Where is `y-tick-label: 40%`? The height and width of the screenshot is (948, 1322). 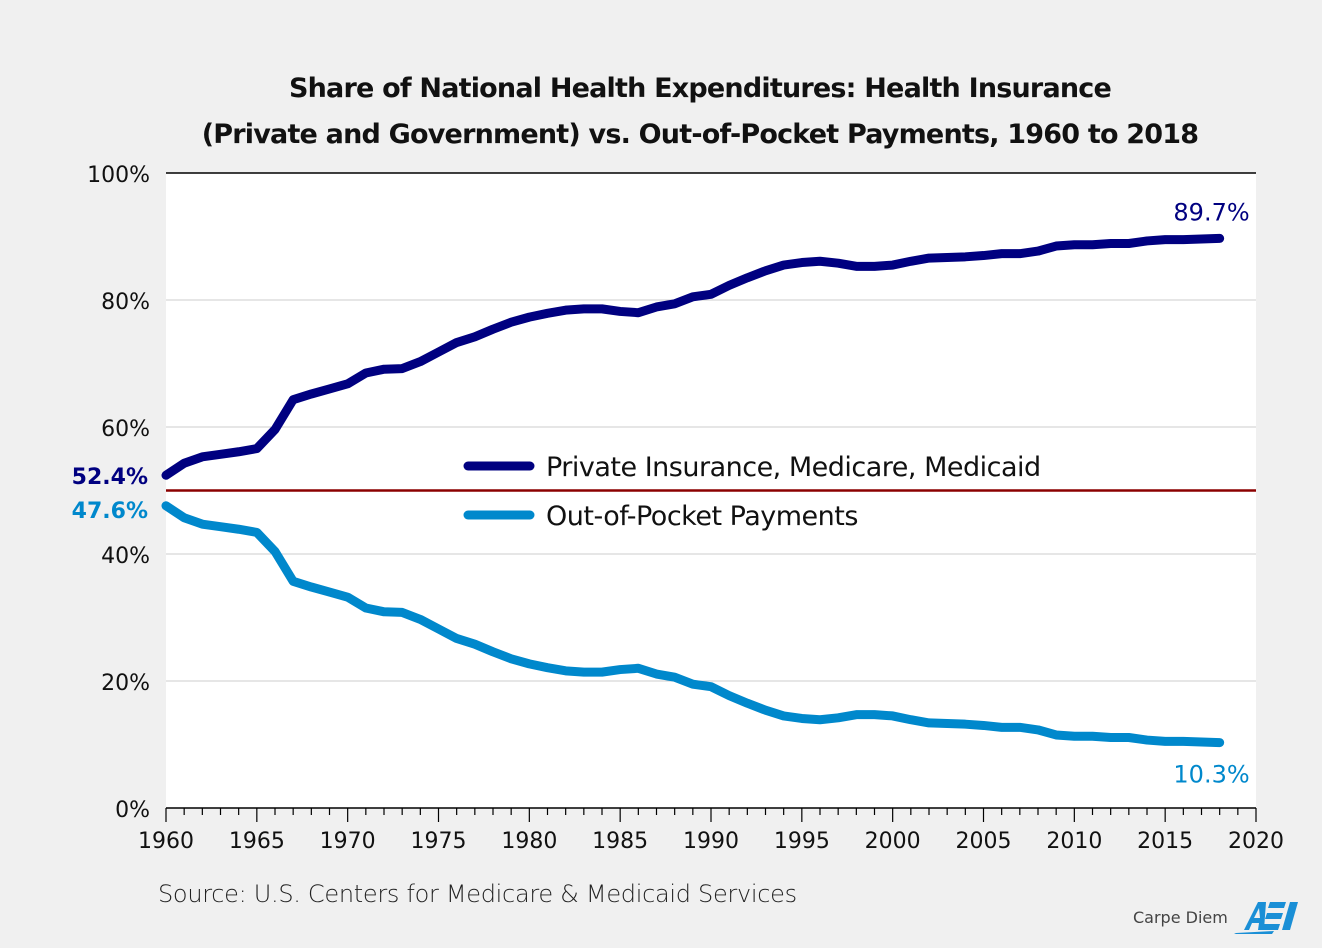 y-tick-label: 40% is located at coordinates (125, 556).